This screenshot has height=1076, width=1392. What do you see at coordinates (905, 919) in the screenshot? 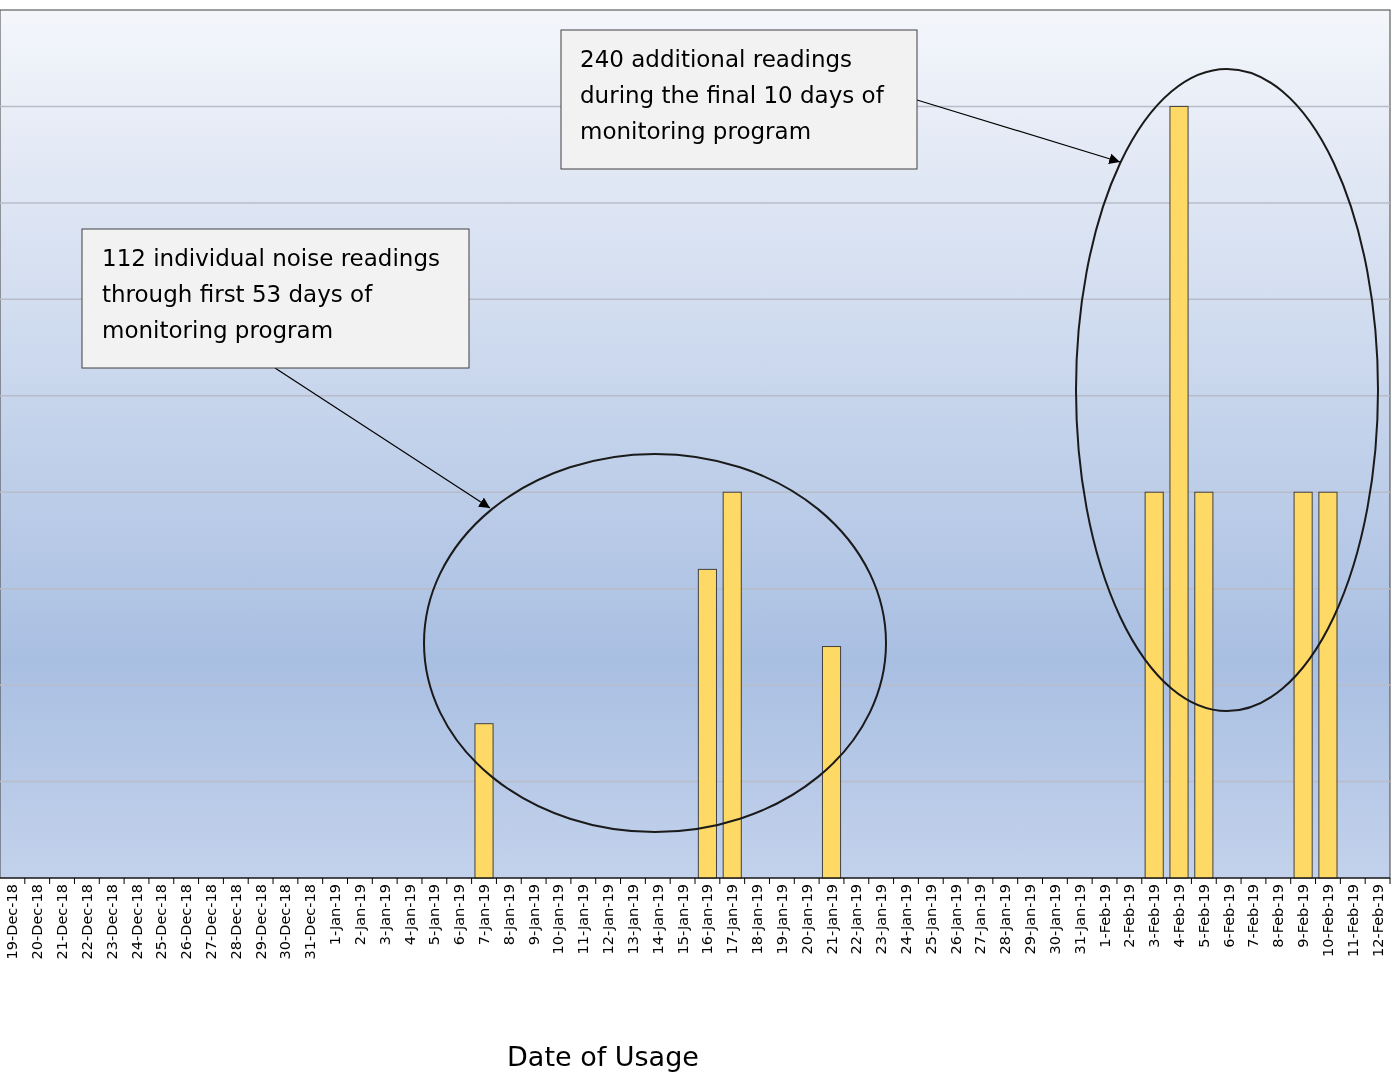
I see `x-tick-label: 24-Jan-19` at bounding box center [905, 919].